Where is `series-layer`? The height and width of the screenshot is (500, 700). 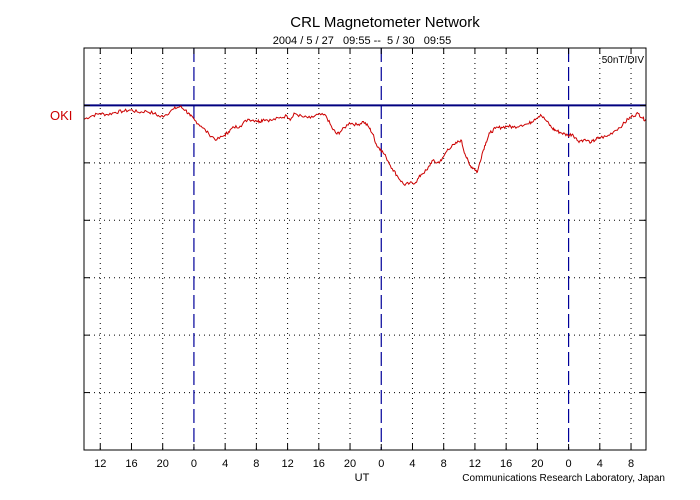 series-layer is located at coordinates (365, 146).